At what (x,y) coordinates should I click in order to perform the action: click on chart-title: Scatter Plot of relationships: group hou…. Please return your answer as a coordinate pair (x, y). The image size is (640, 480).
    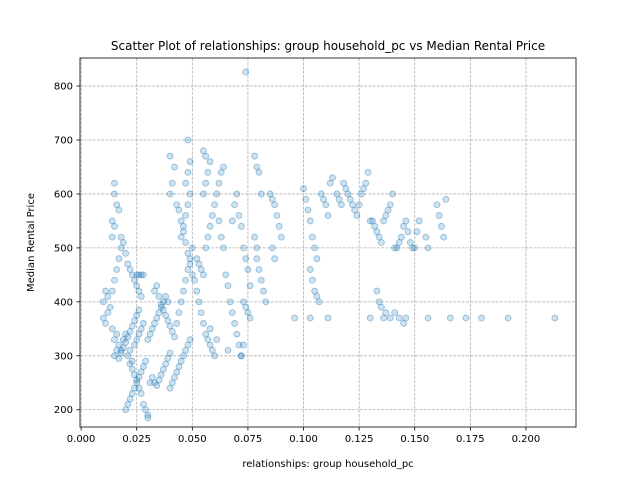
    Looking at the image, I should click on (328, 46).